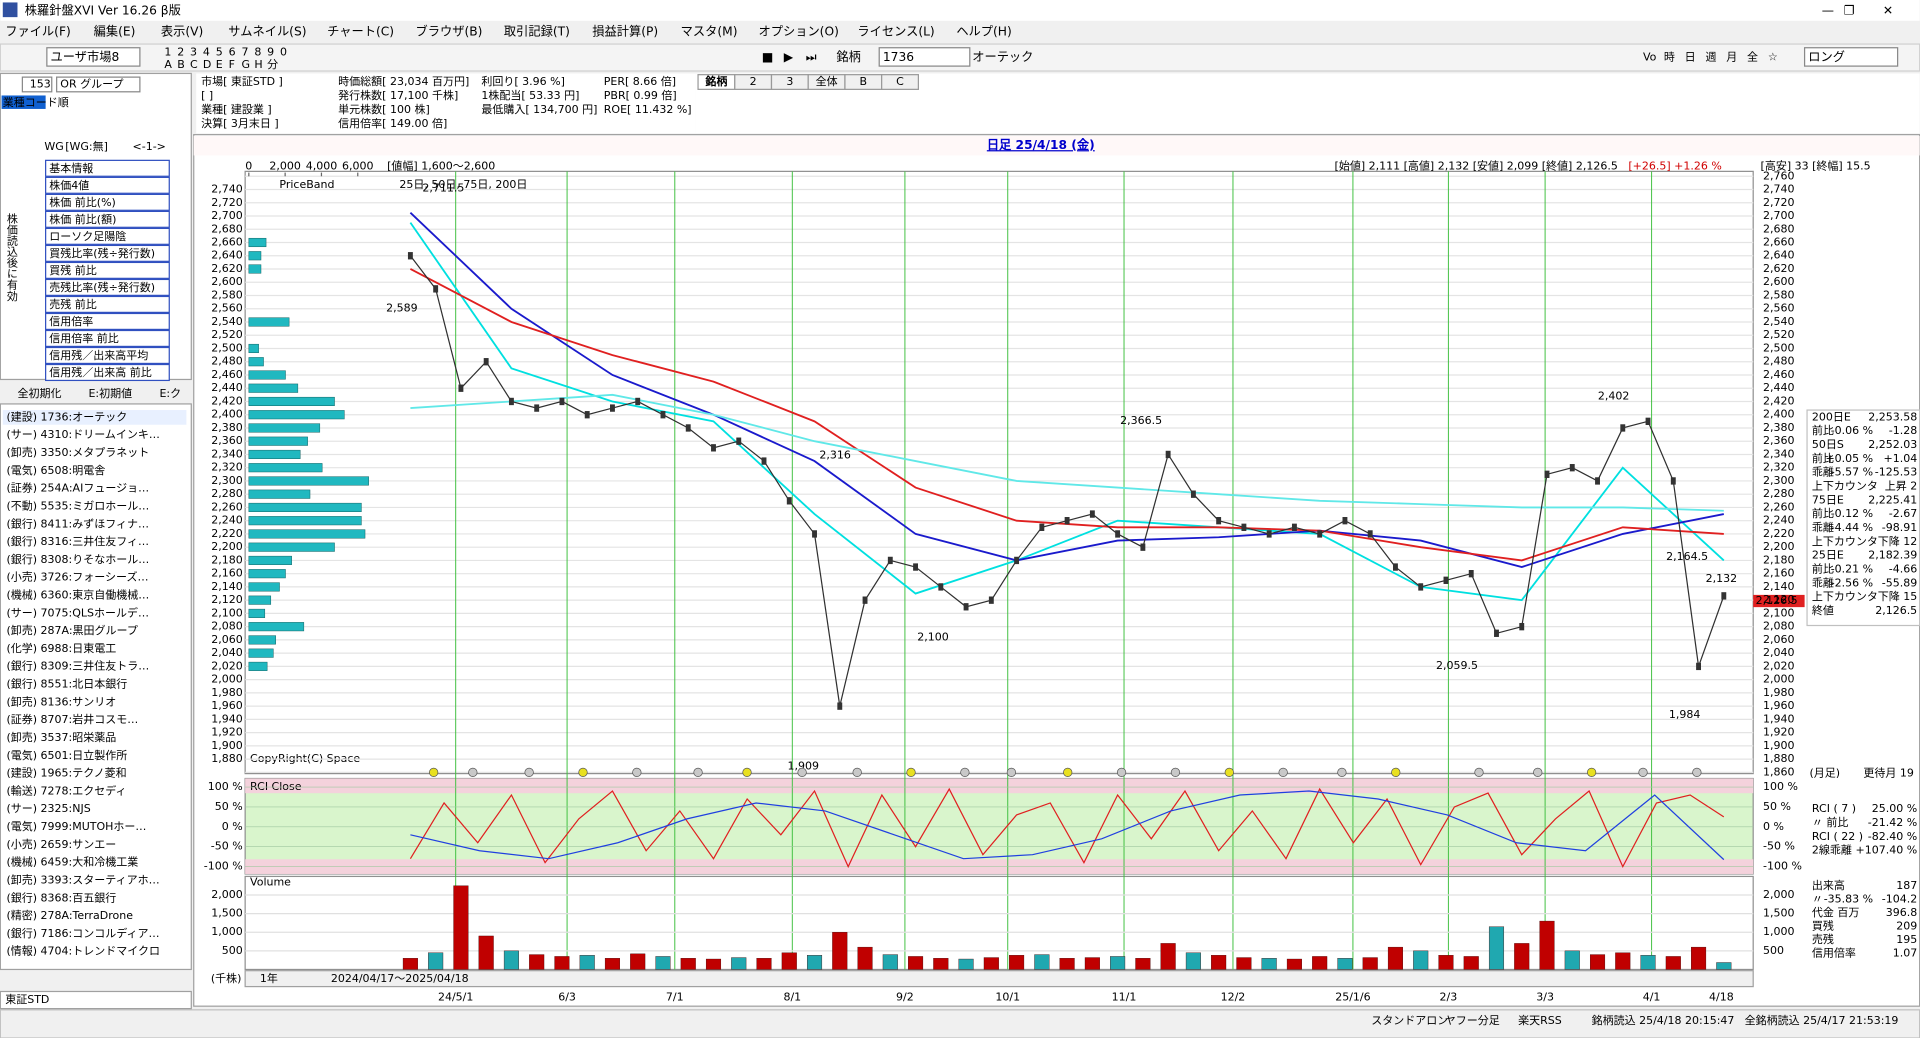 The image size is (1920, 1038). I want to click on period: 1年, so click(269, 978).